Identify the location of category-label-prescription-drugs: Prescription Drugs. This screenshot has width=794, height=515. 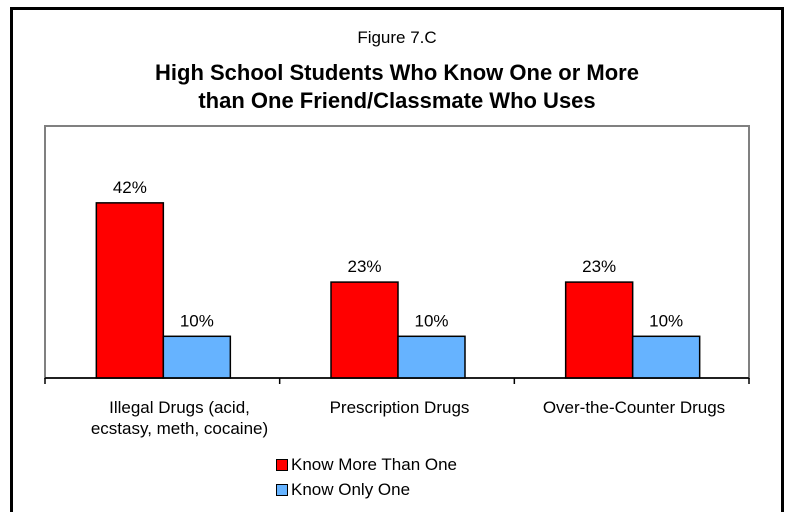
(399, 407).